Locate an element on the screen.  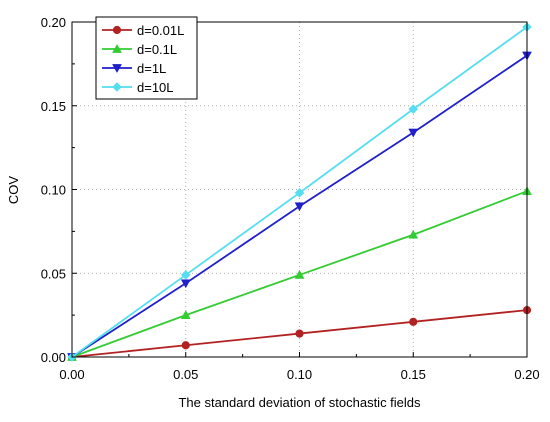
legend-label: d=0.01L is located at coordinates (160, 30).